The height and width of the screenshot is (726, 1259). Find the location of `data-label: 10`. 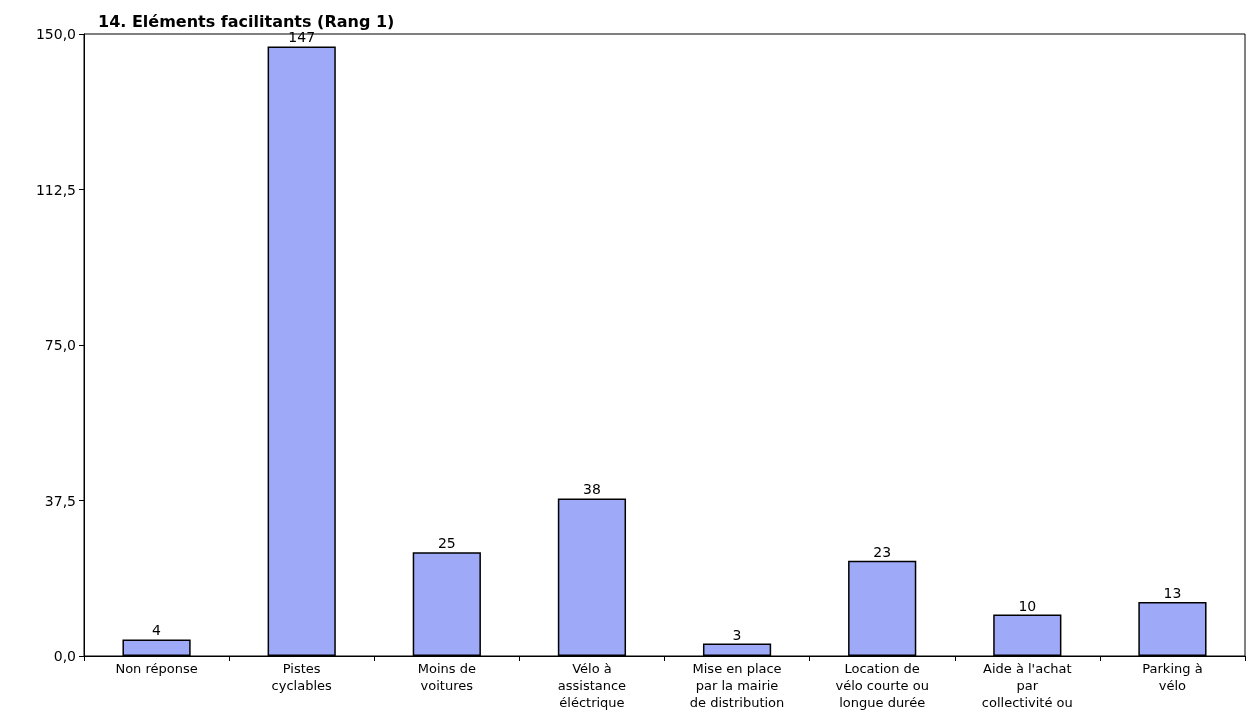

data-label: 10 is located at coordinates (1027, 605).